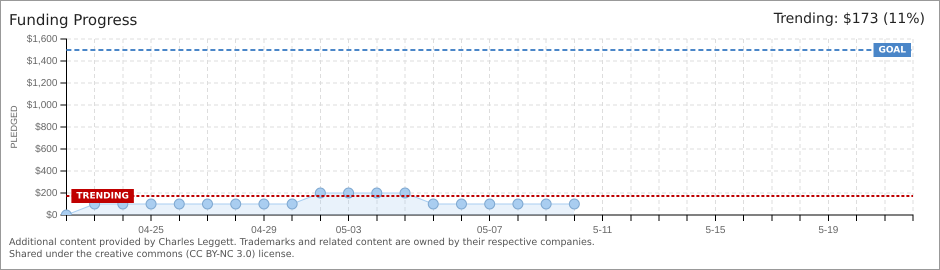  Describe the element at coordinates (102, 196) in the screenshot. I see `ref-line-label: TRENDING` at that location.